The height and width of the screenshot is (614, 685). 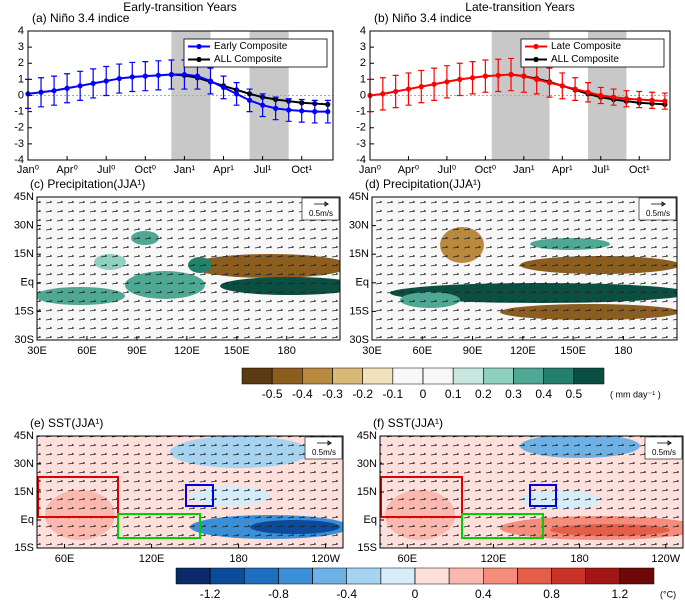 What do you see at coordinates (248, 59) in the screenshot?
I see `legend-label: ALL Composite` at bounding box center [248, 59].